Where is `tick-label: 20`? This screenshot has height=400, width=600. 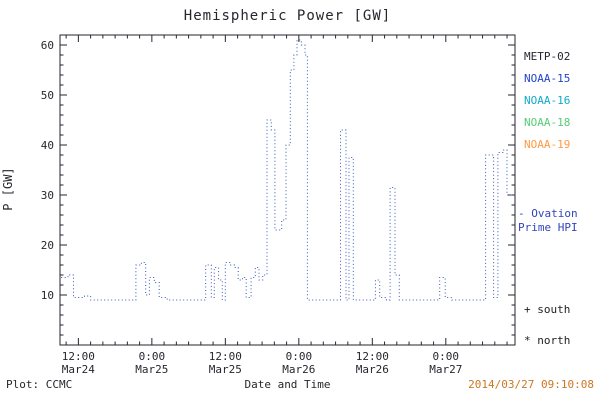 tick-label: 20 is located at coordinates (47, 245).